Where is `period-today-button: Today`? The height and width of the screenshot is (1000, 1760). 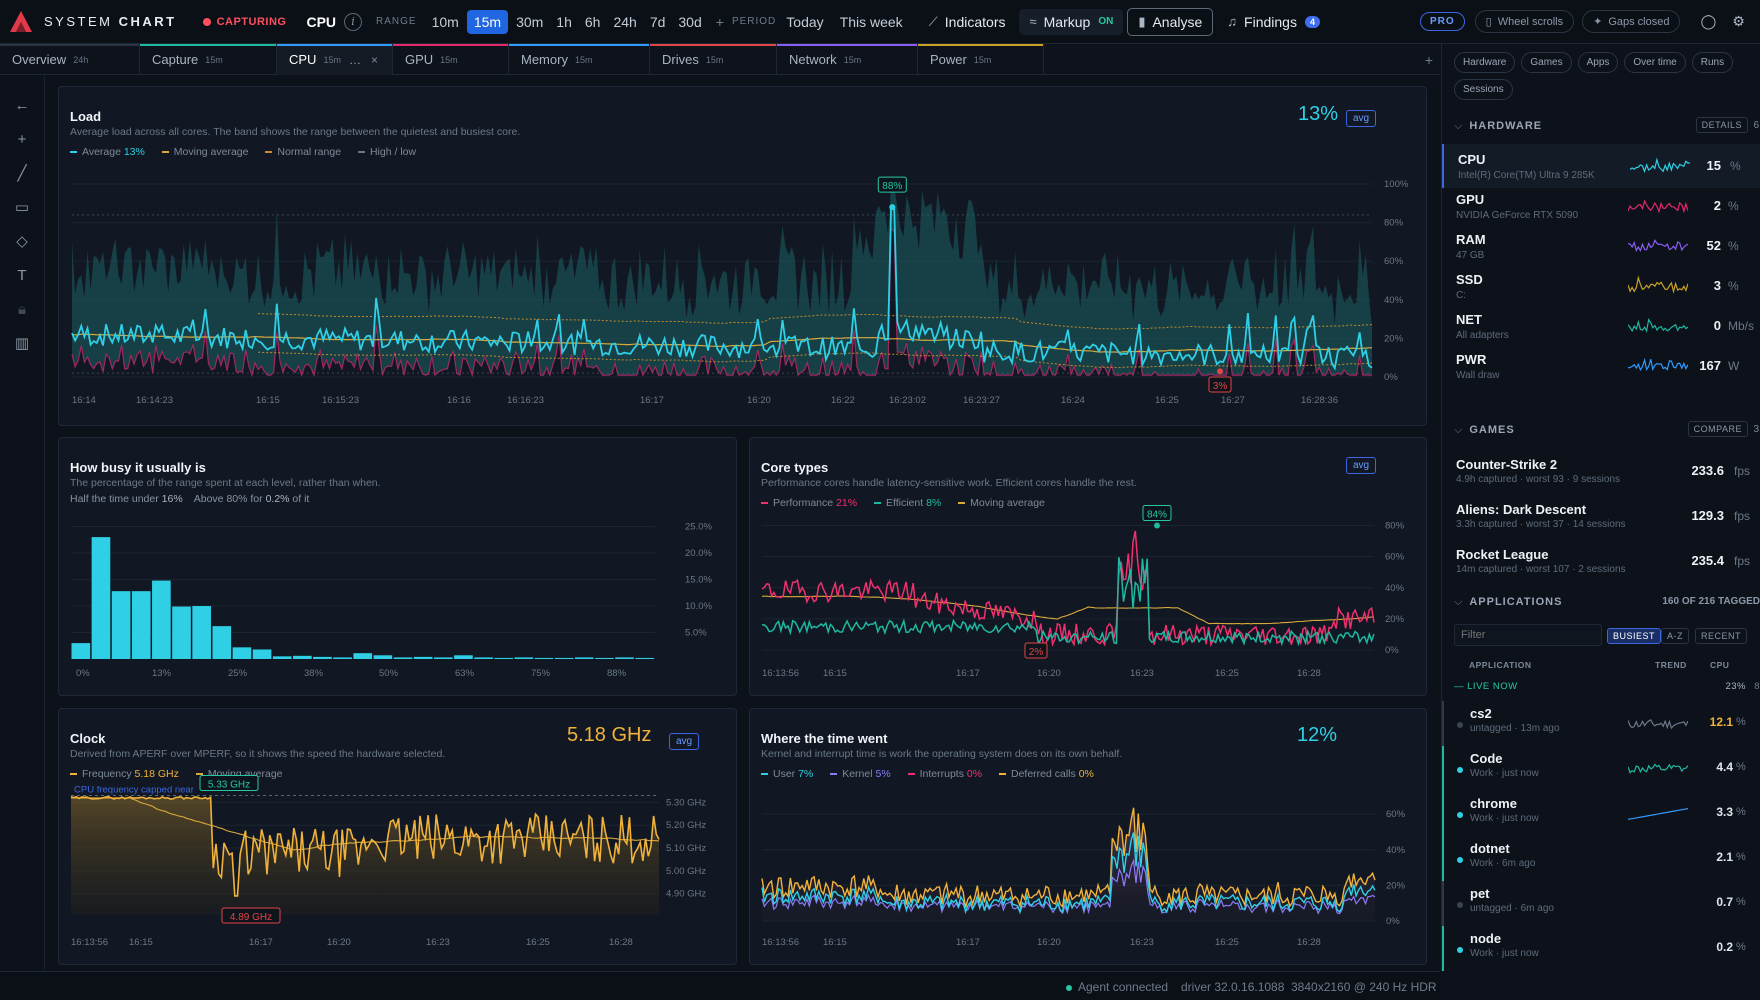
period-today-button: Today is located at coordinates (805, 21).